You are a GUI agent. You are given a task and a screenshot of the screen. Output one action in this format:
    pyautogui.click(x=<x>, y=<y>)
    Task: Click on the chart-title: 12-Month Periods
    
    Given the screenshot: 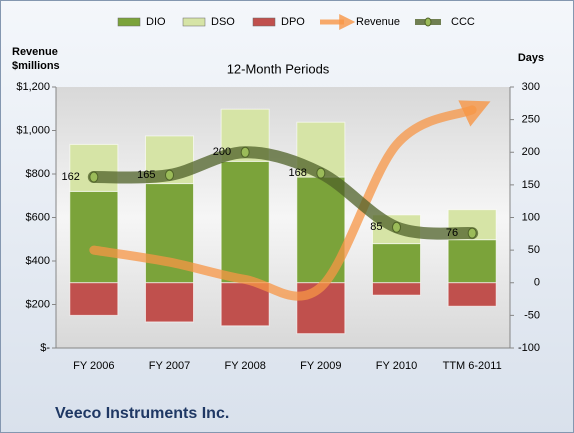 What is the action you would take?
    pyautogui.click(x=278, y=68)
    